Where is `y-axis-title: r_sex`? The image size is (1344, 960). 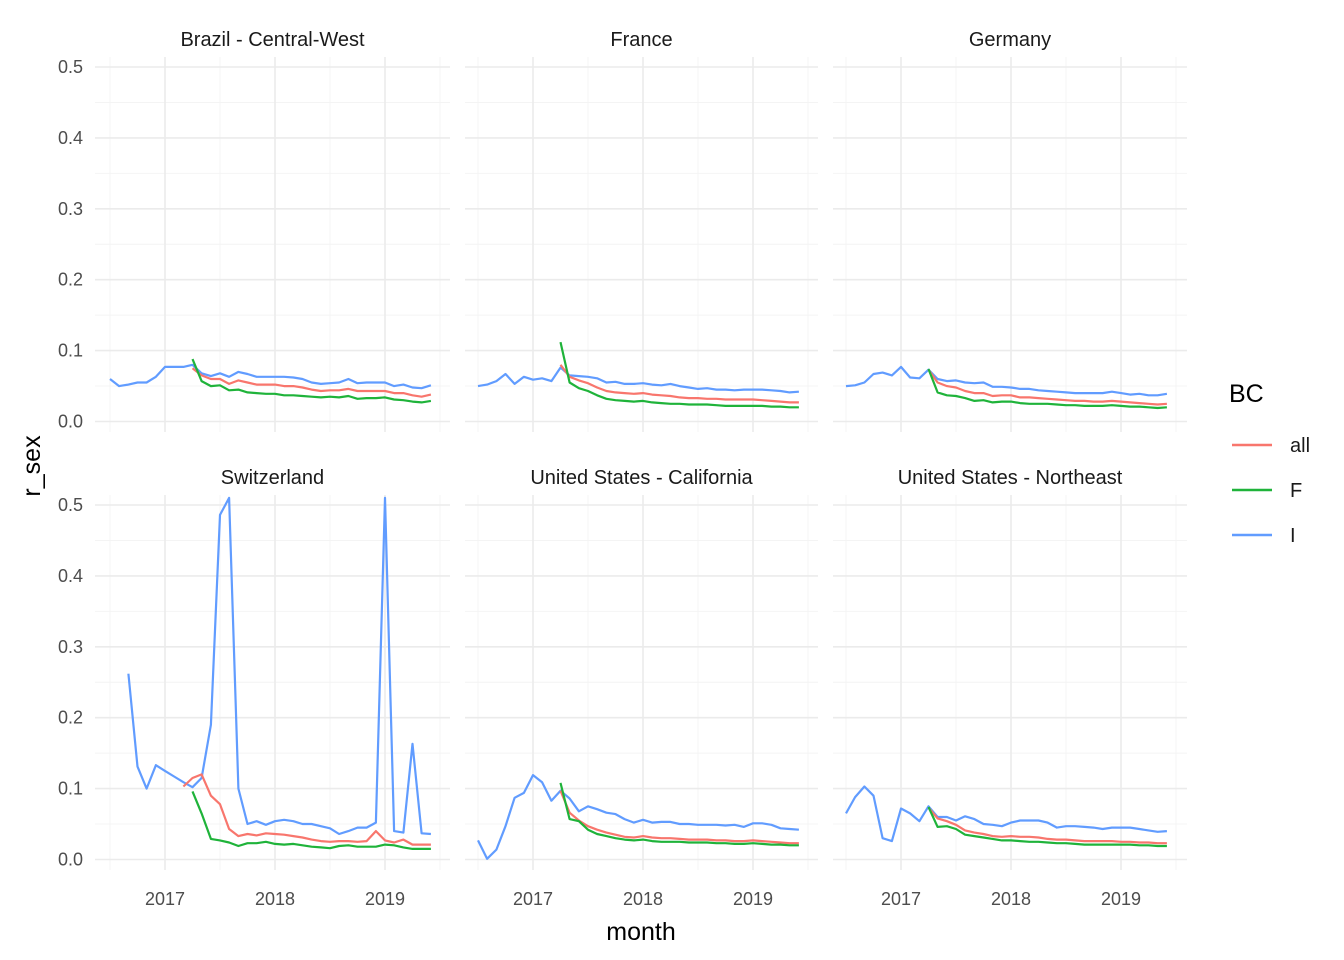 y-axis-title: r_sex is located at coordinates (32, 466).